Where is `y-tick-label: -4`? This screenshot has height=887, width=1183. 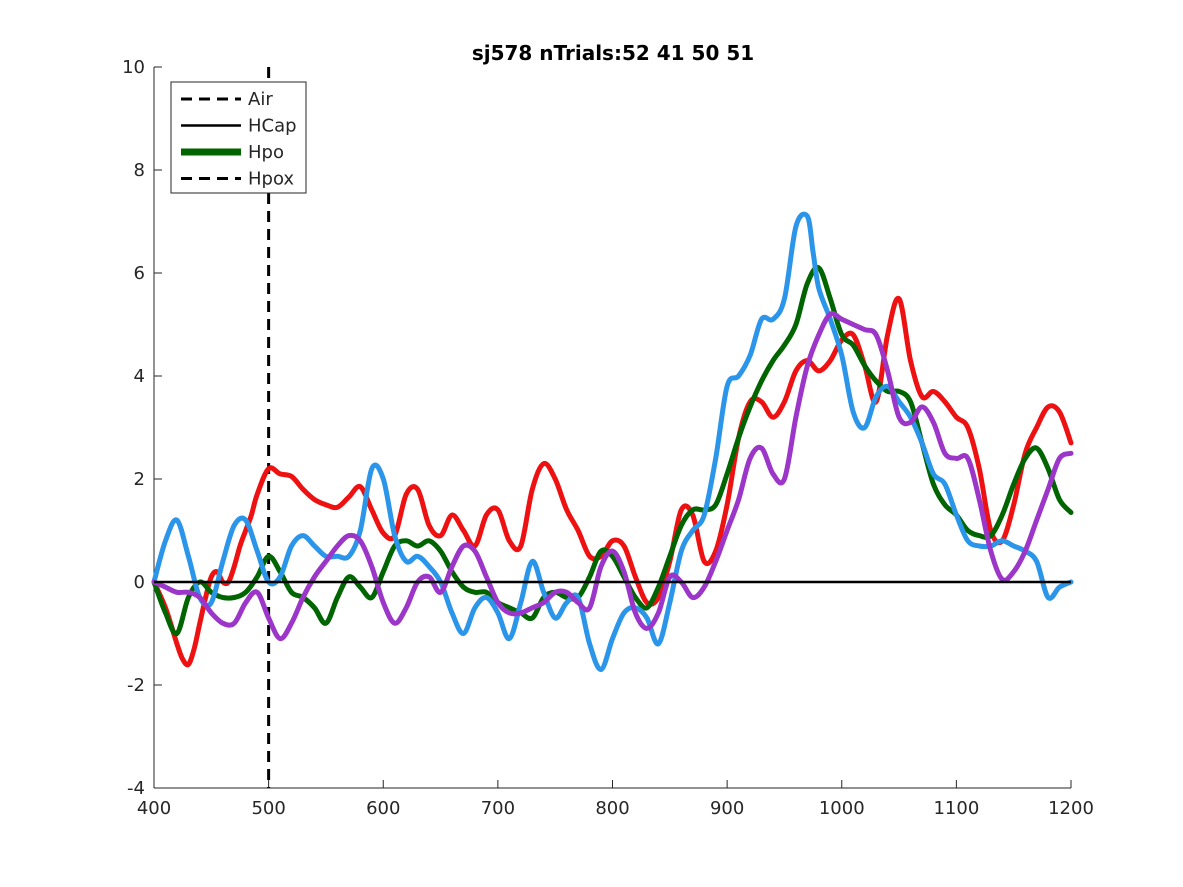
y-tick-label: -4 is located at coordinates (136, 788).